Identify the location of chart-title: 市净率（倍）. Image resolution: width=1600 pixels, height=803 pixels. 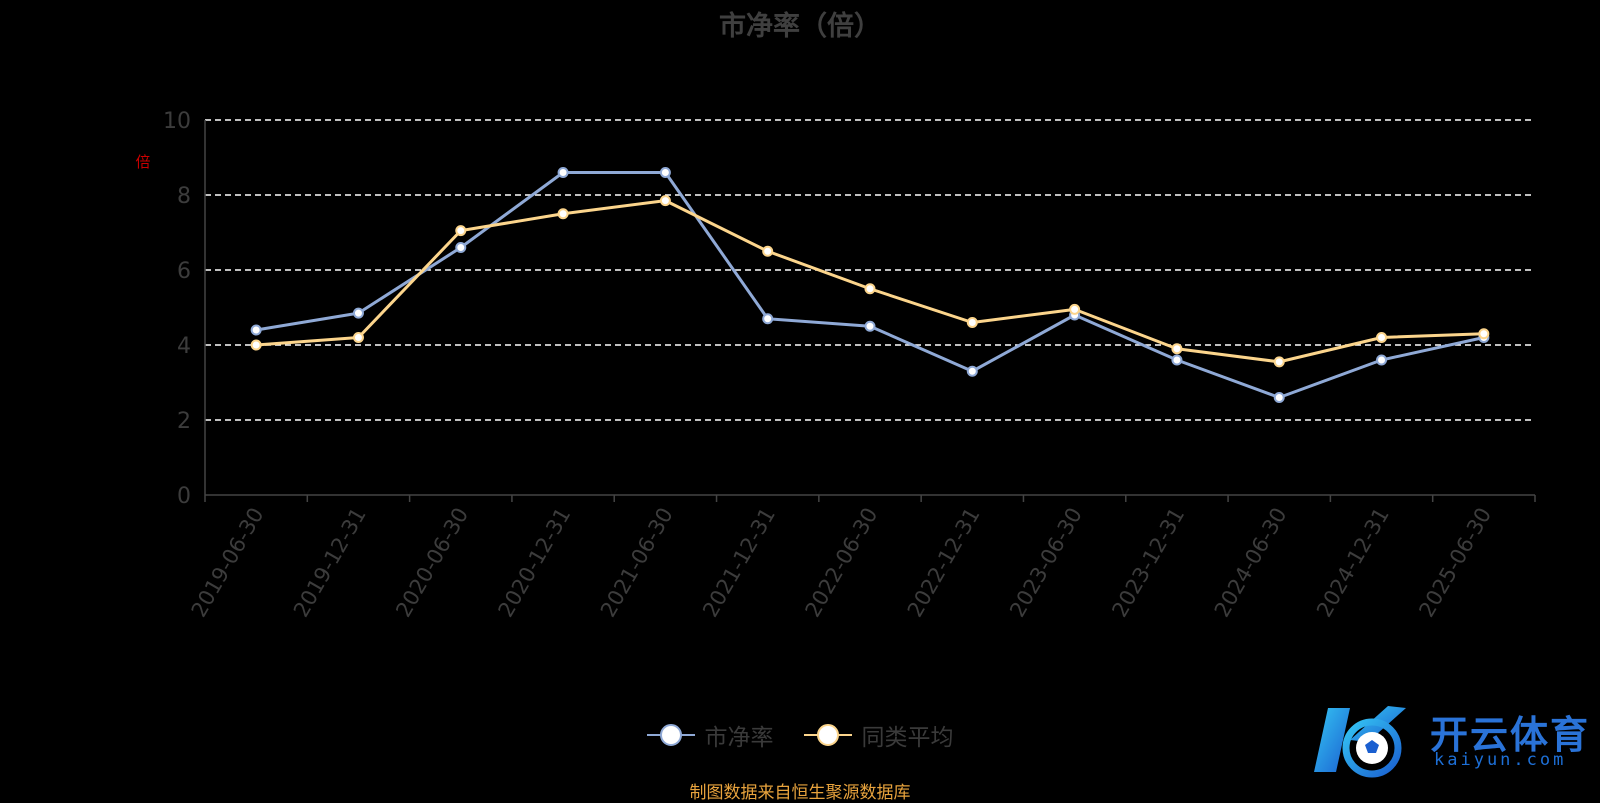
(800, 26).